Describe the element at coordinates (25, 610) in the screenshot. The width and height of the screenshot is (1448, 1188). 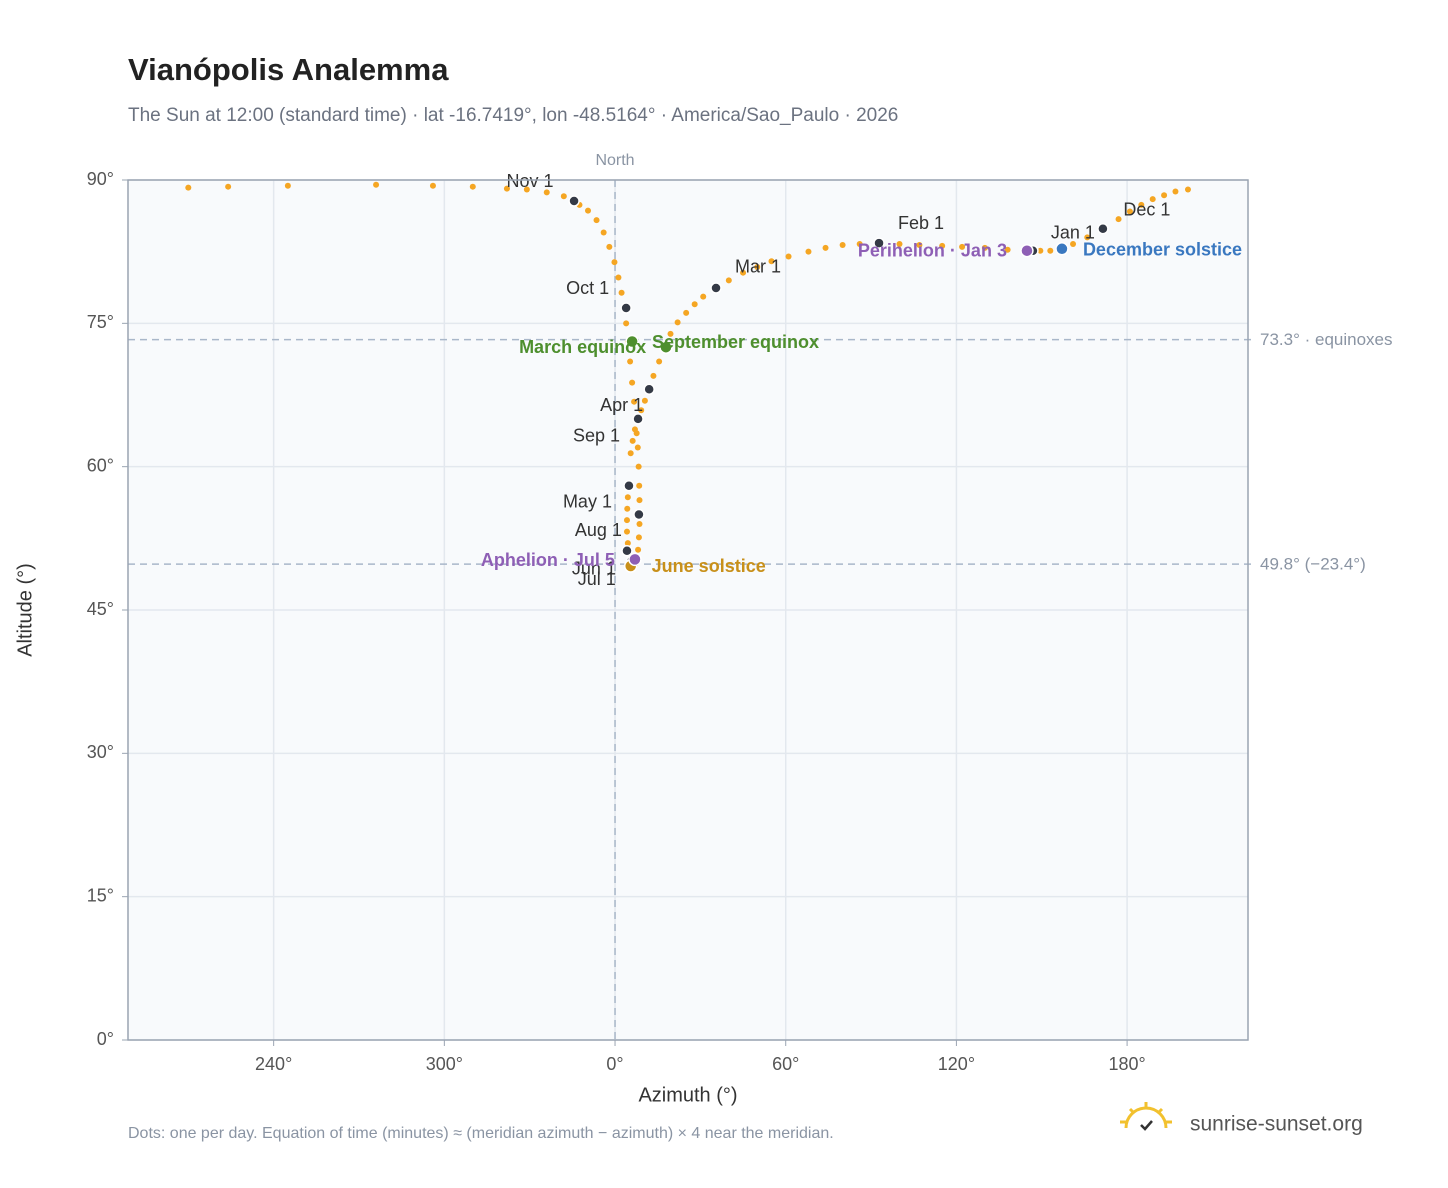
I see `y-axis-title: Altitude (°)` at that location.